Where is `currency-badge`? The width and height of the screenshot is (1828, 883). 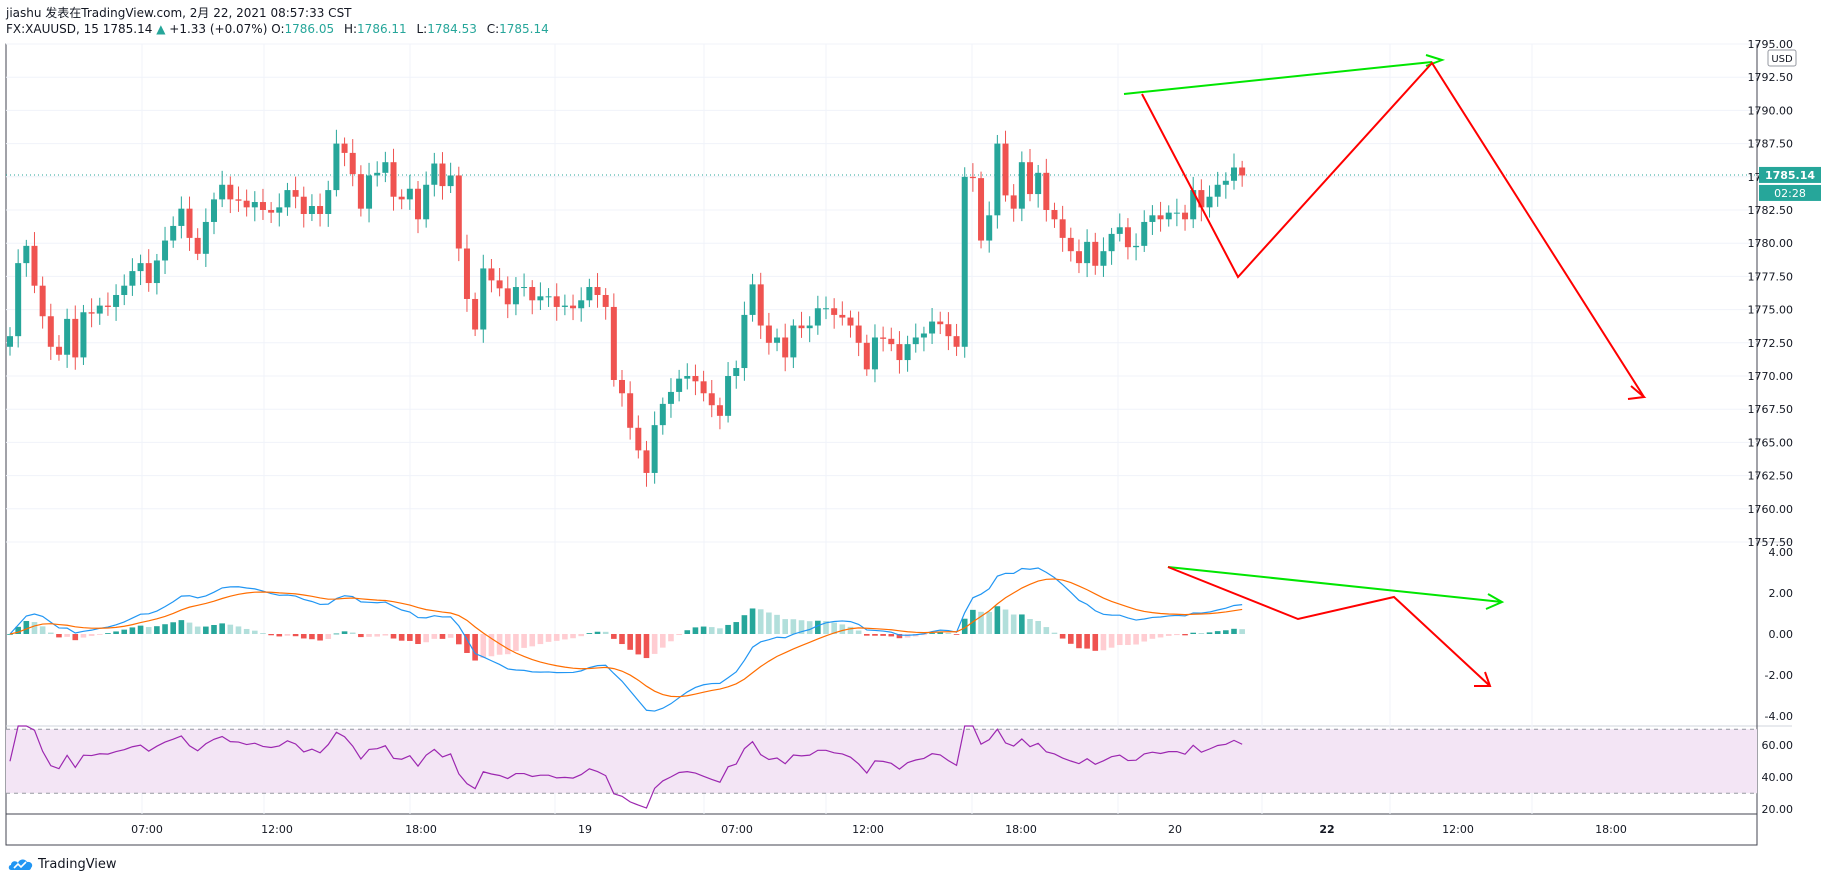 currency-badge is located at coordinates (1782, 58).